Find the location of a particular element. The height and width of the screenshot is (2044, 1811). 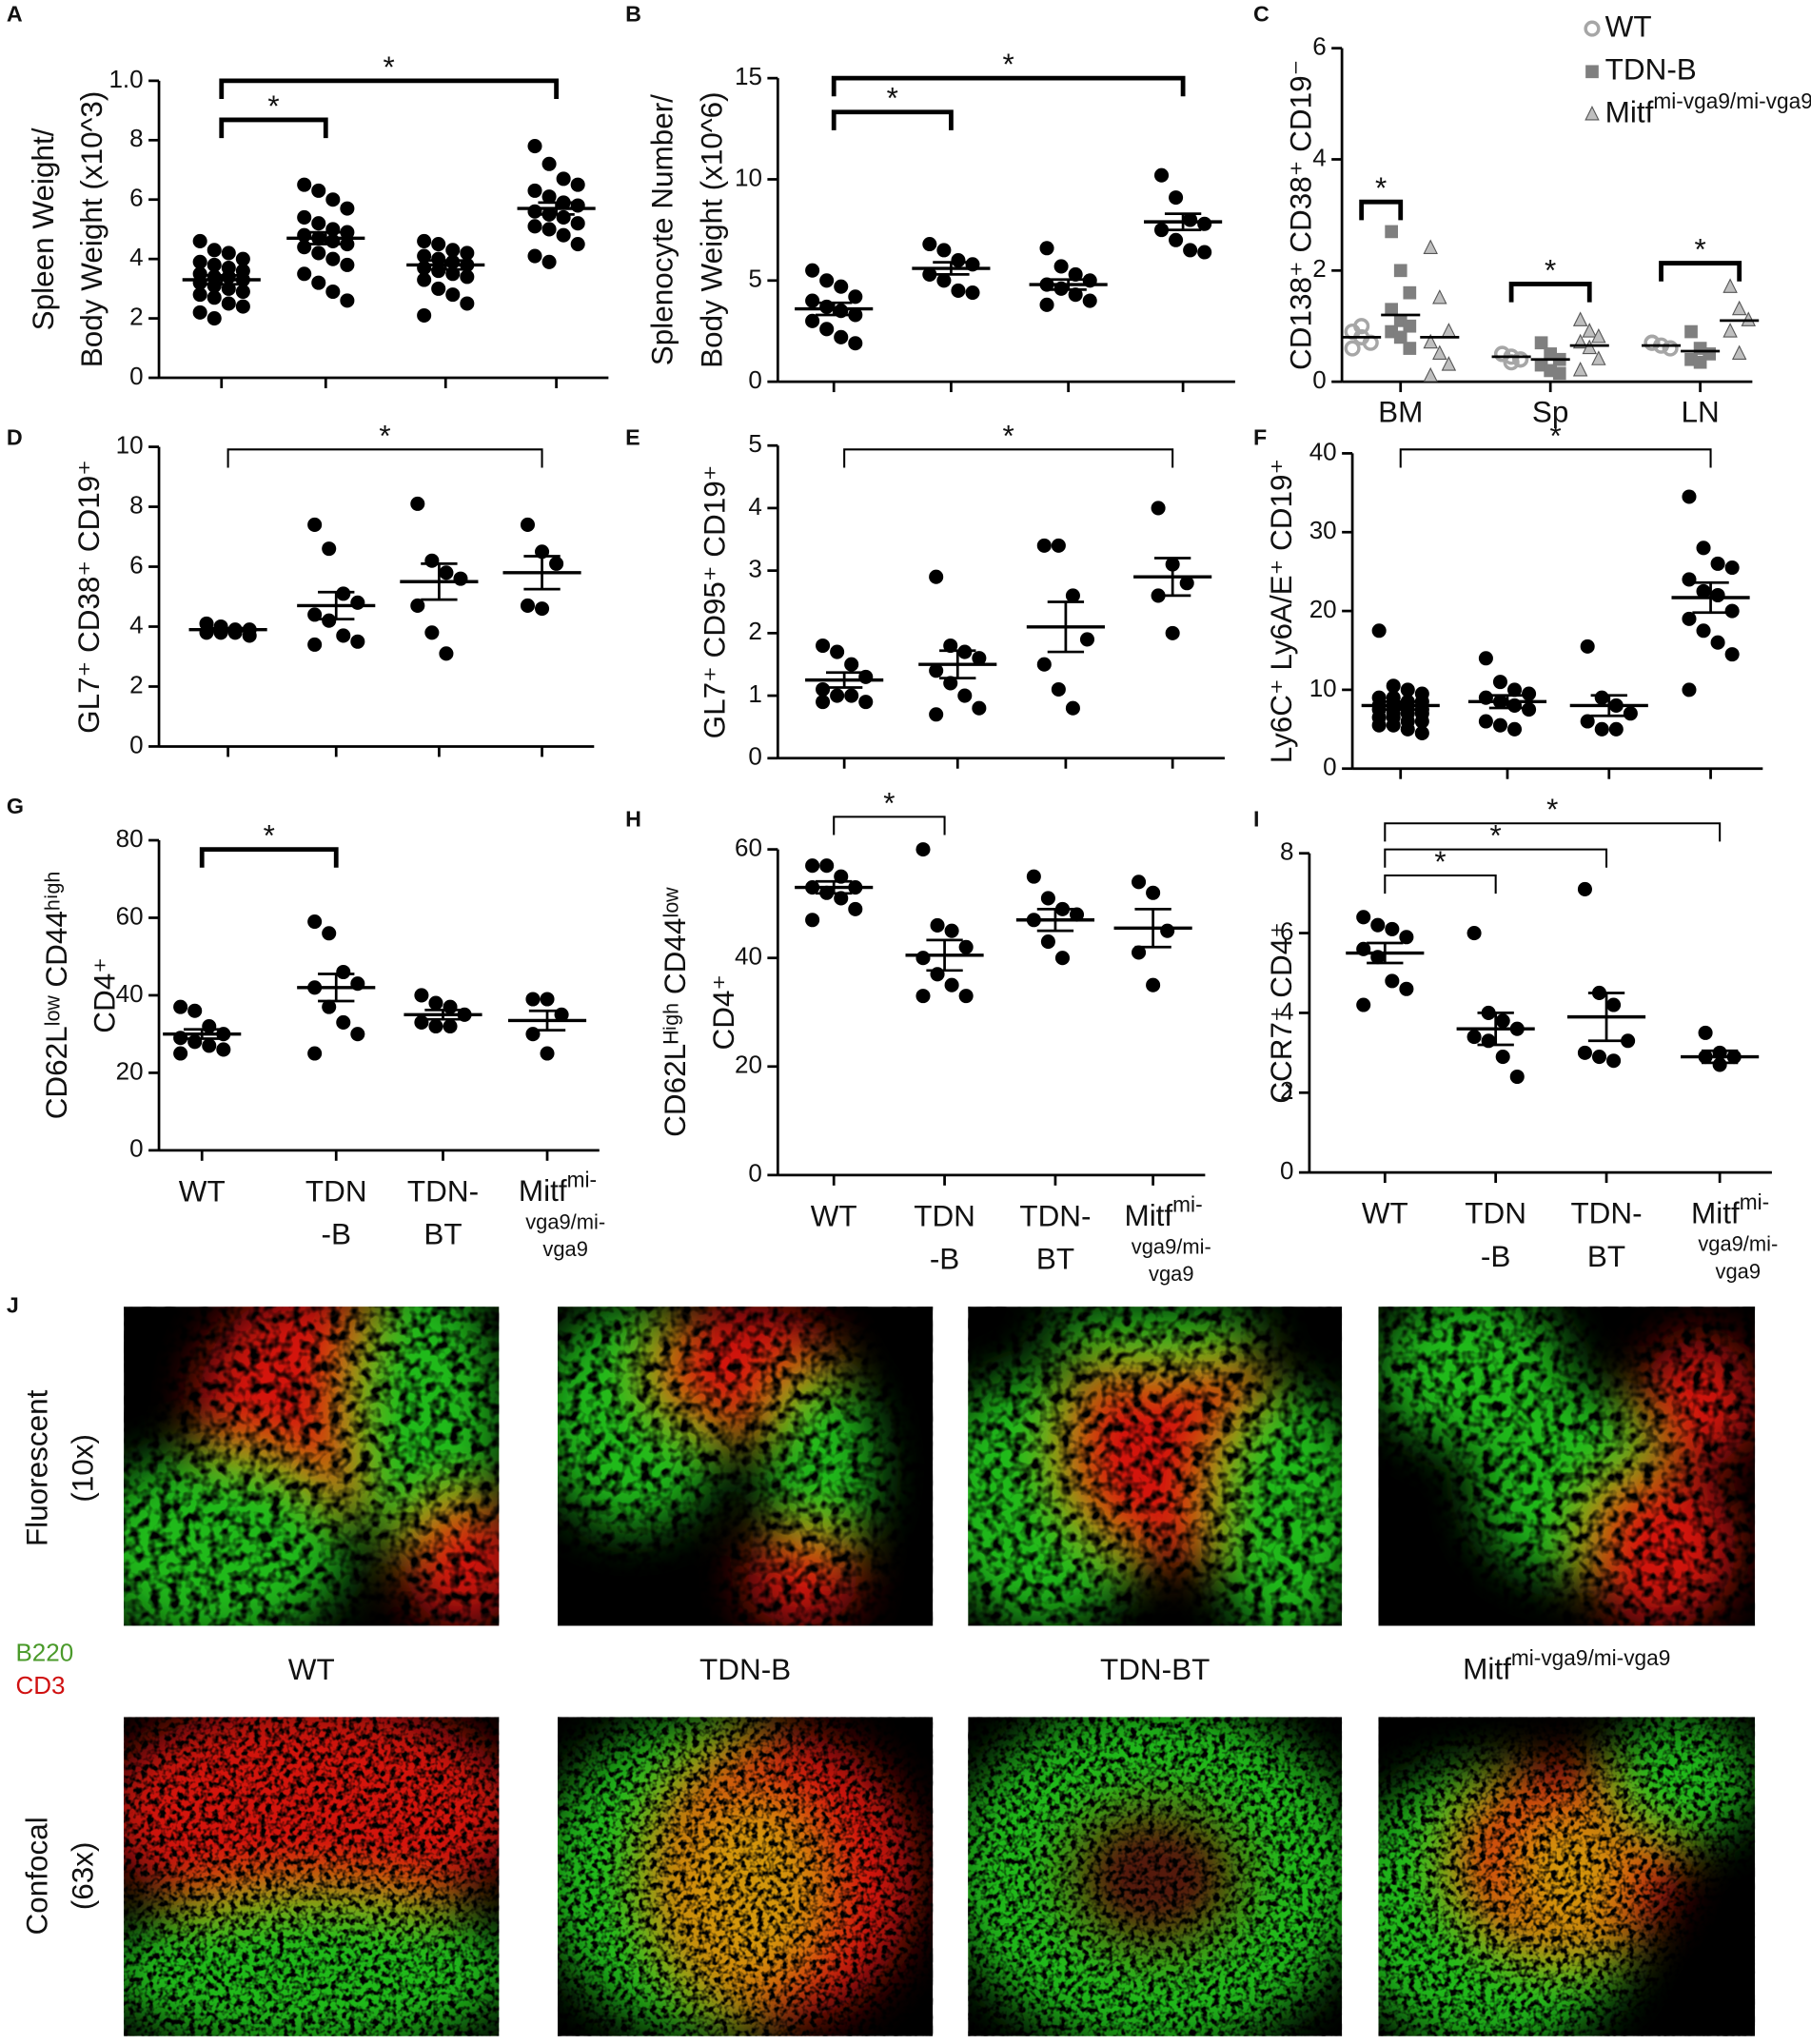

x-tick-label: -B is located at coordinates (336, 1235).